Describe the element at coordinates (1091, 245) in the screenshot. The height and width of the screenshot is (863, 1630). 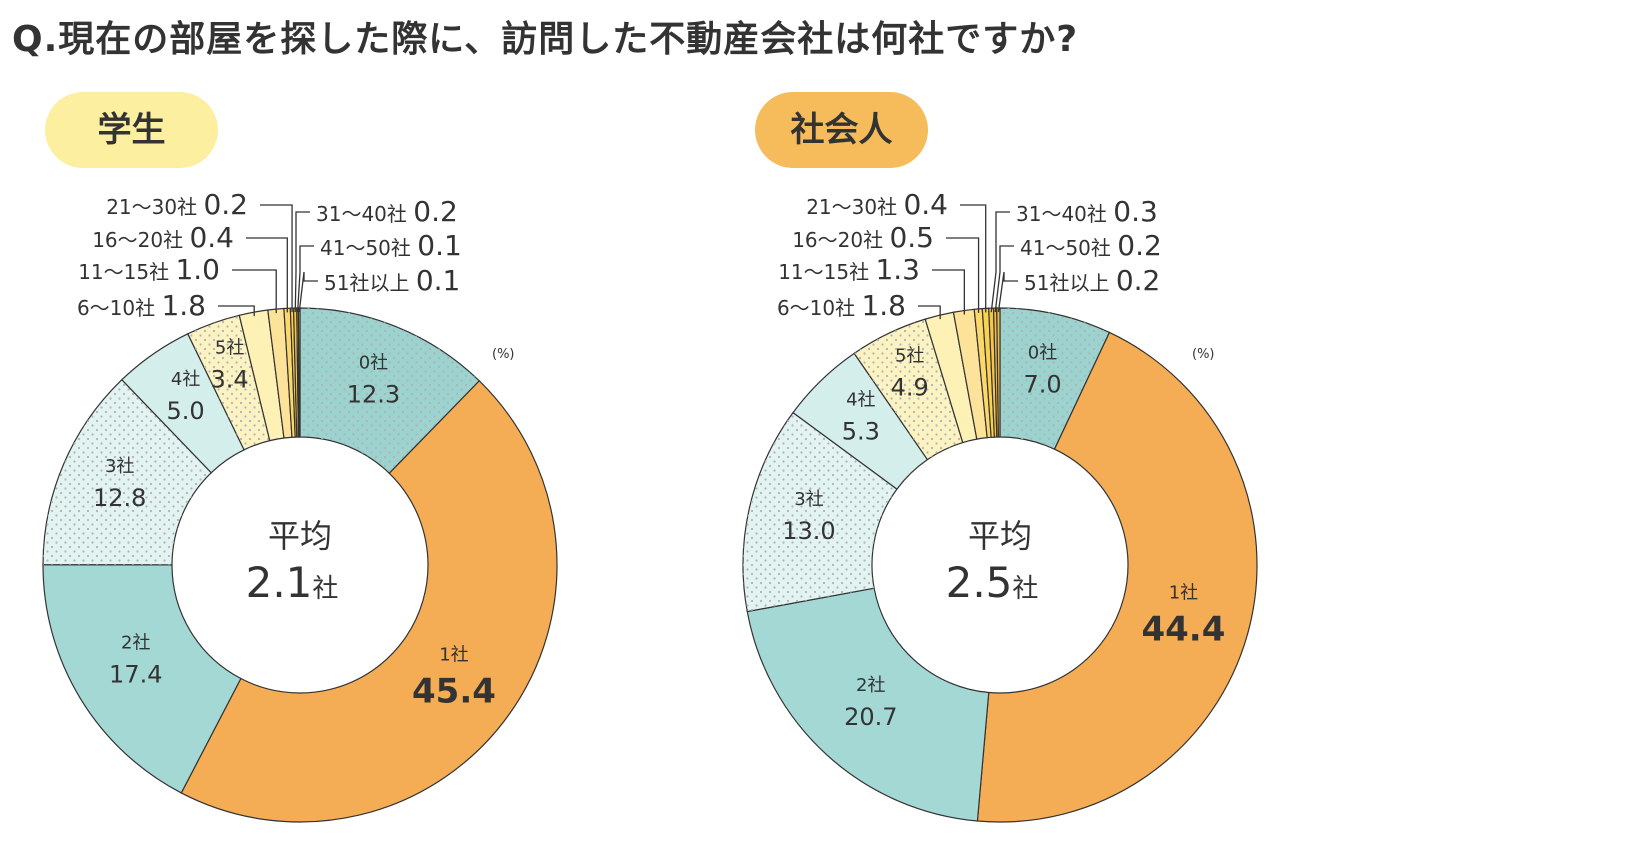
I see `callout-label-11: 41〜50社 0.2` at that location.